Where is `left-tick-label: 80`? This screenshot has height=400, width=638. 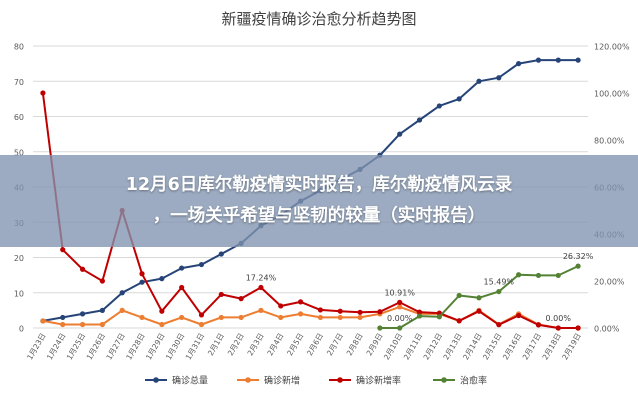 left-tick-label: 80 is located at coordinates (19, 47).